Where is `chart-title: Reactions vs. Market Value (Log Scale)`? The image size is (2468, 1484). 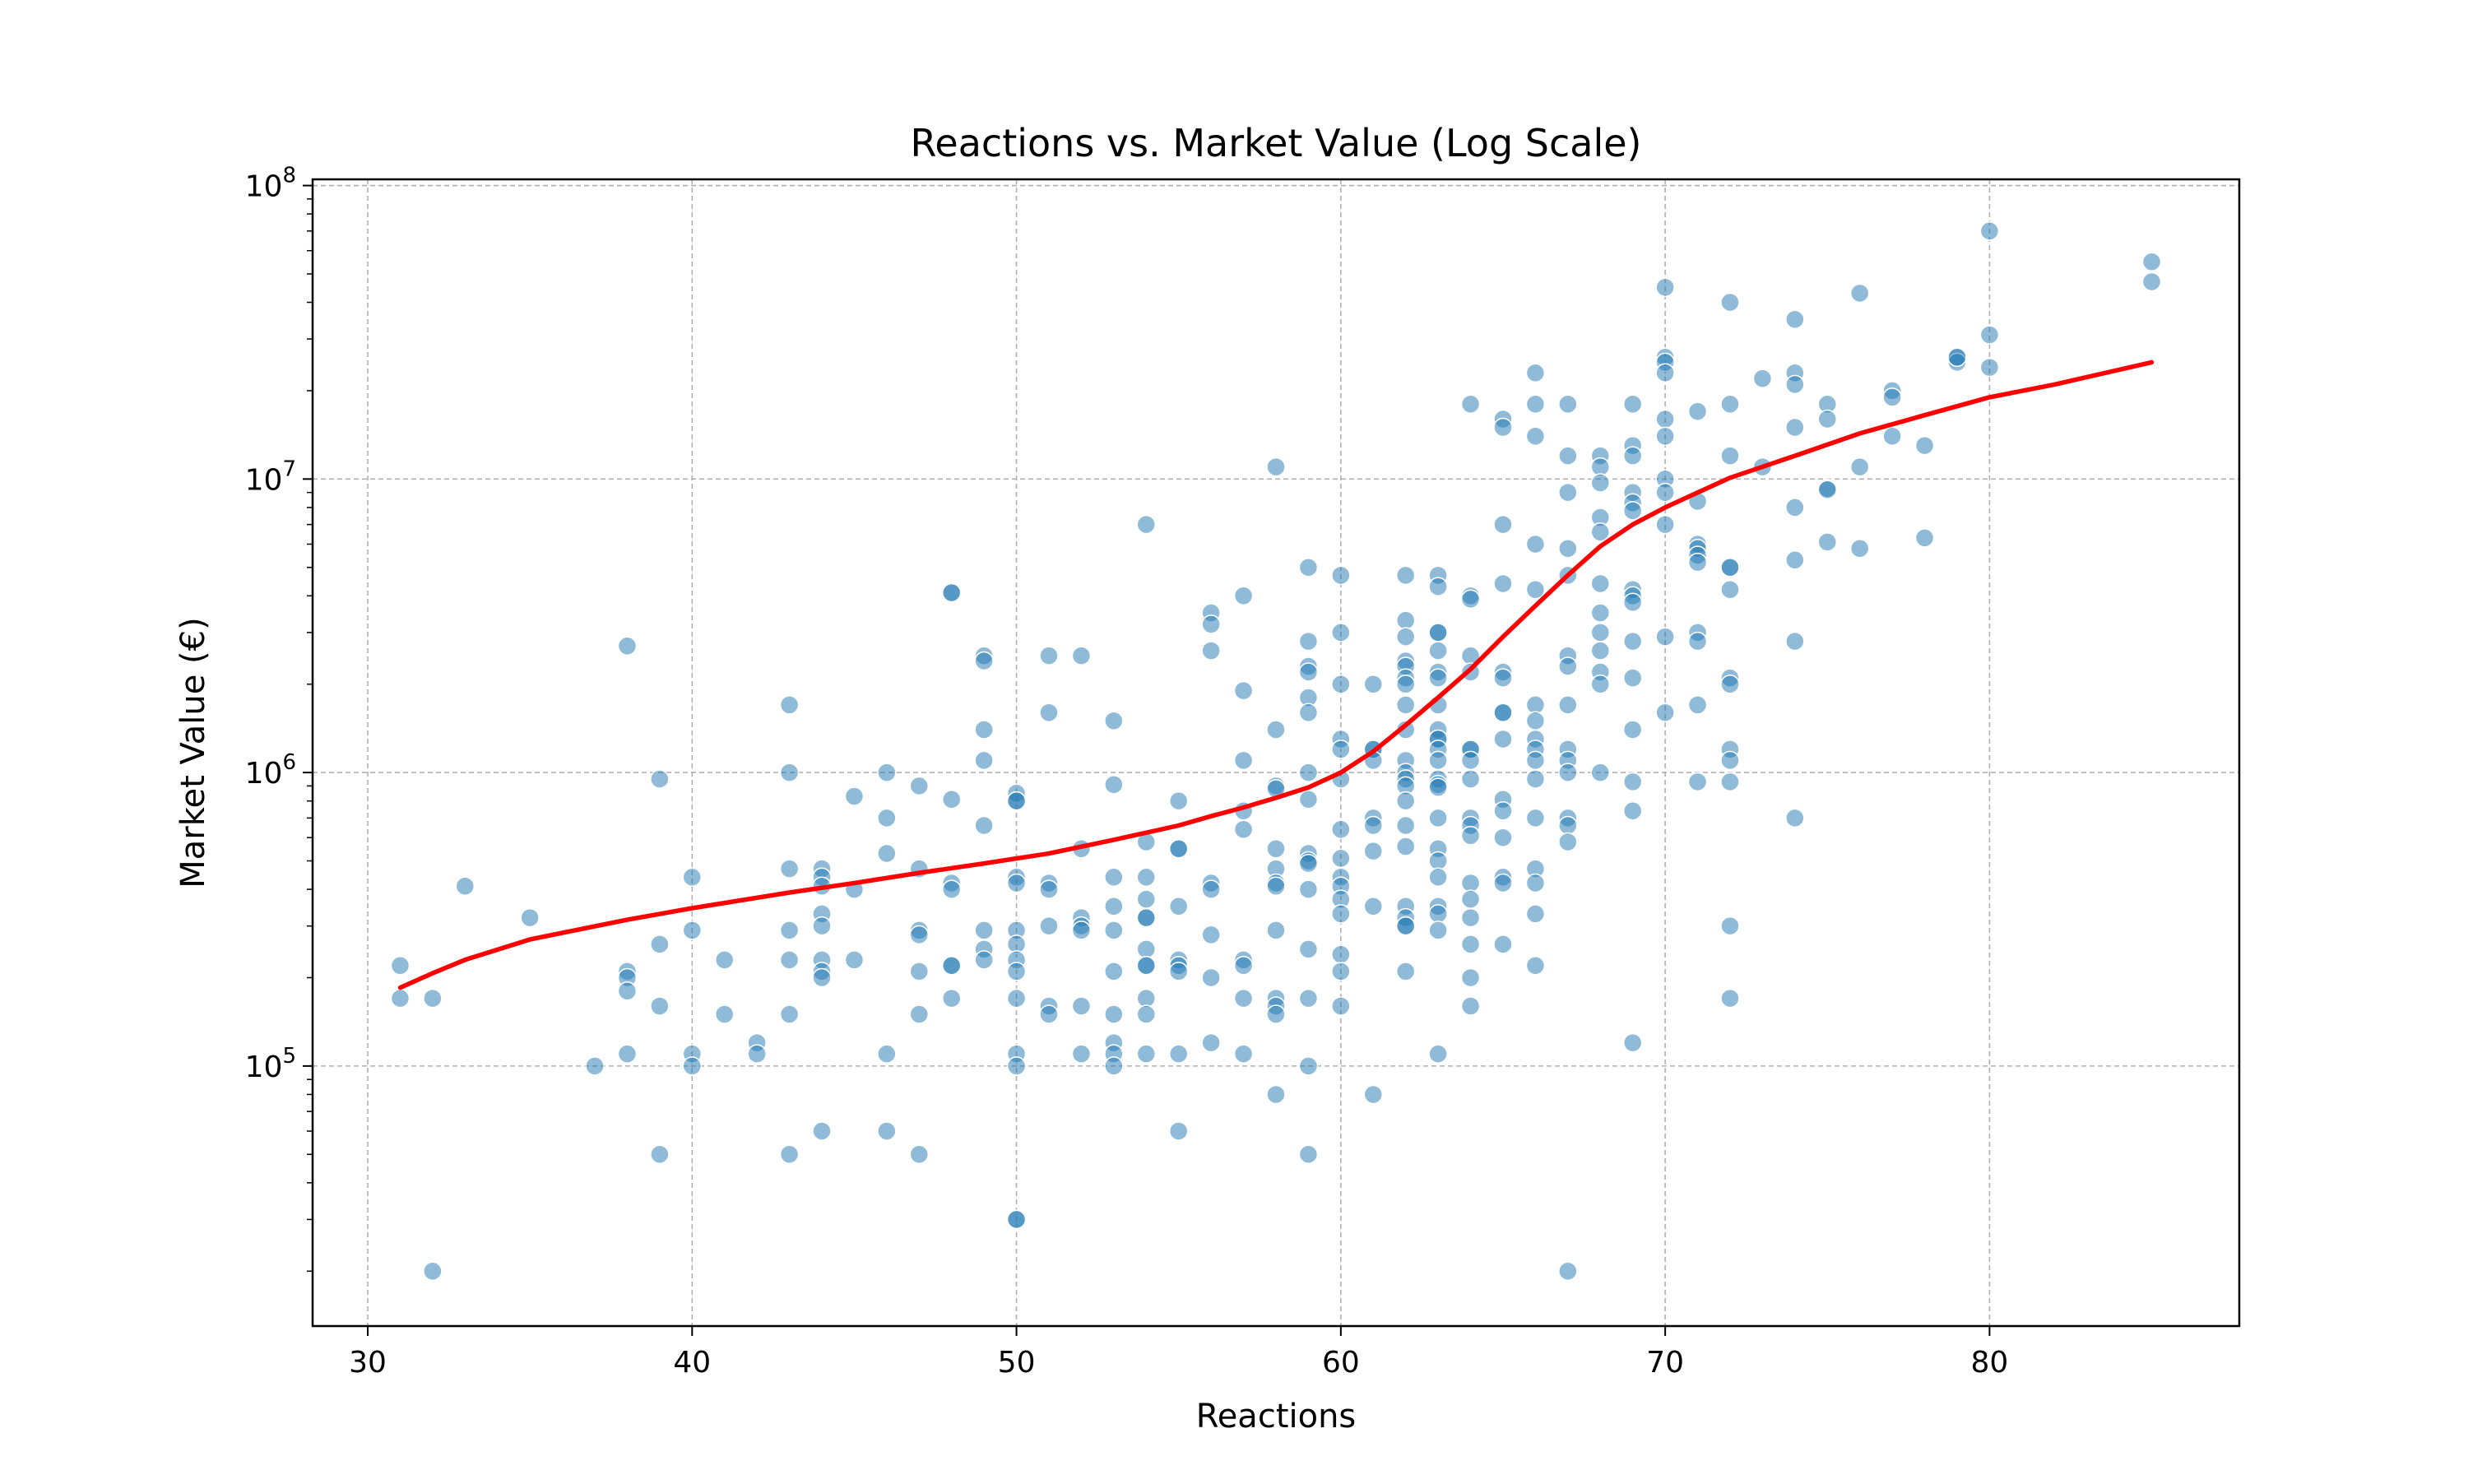
chart-title: Reactions vs. Market Value (Log Scale) is located at coordinates (1276, 143).